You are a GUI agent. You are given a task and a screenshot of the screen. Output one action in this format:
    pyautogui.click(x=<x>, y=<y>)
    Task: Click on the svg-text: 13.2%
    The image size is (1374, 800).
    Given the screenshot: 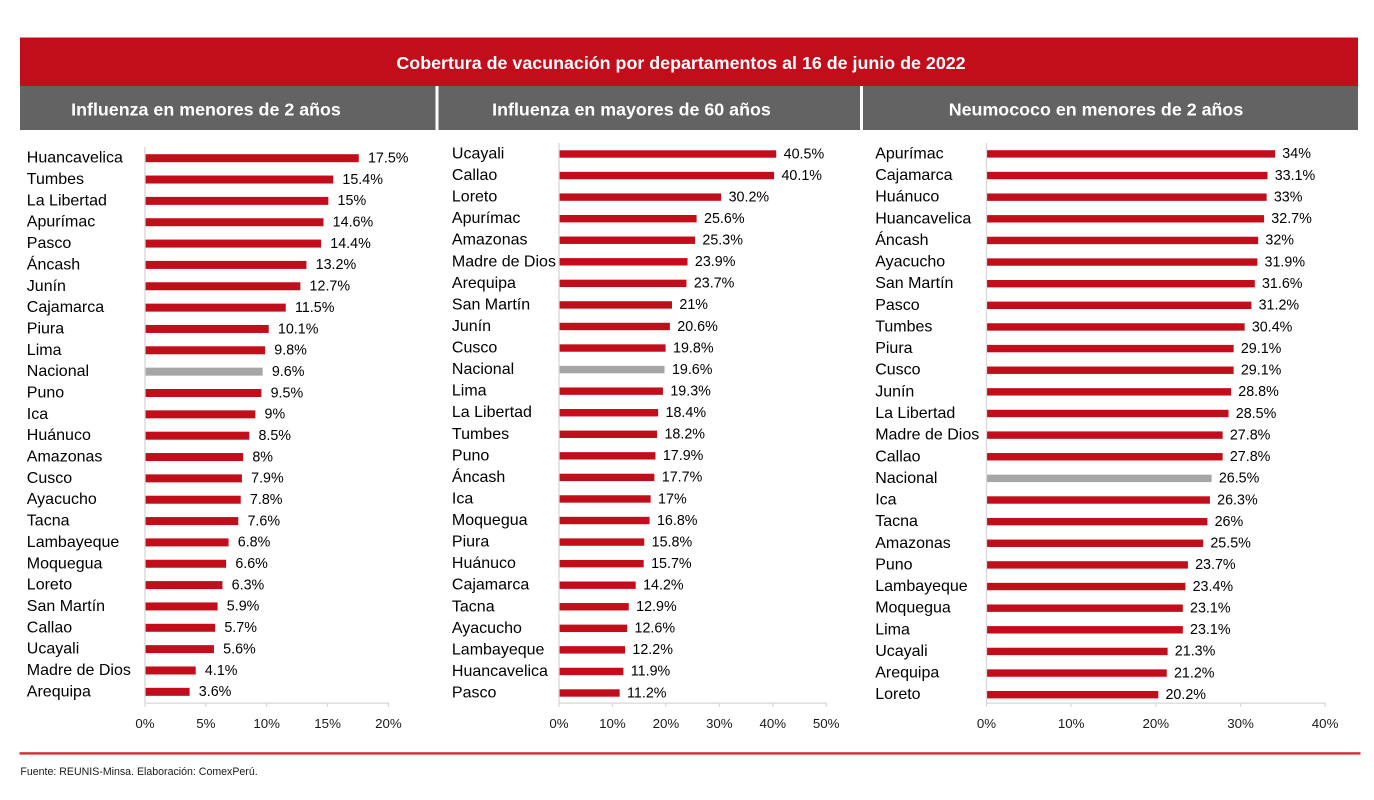 What is the action you would take?
    pyautogui.click(x=336, y=265)
    